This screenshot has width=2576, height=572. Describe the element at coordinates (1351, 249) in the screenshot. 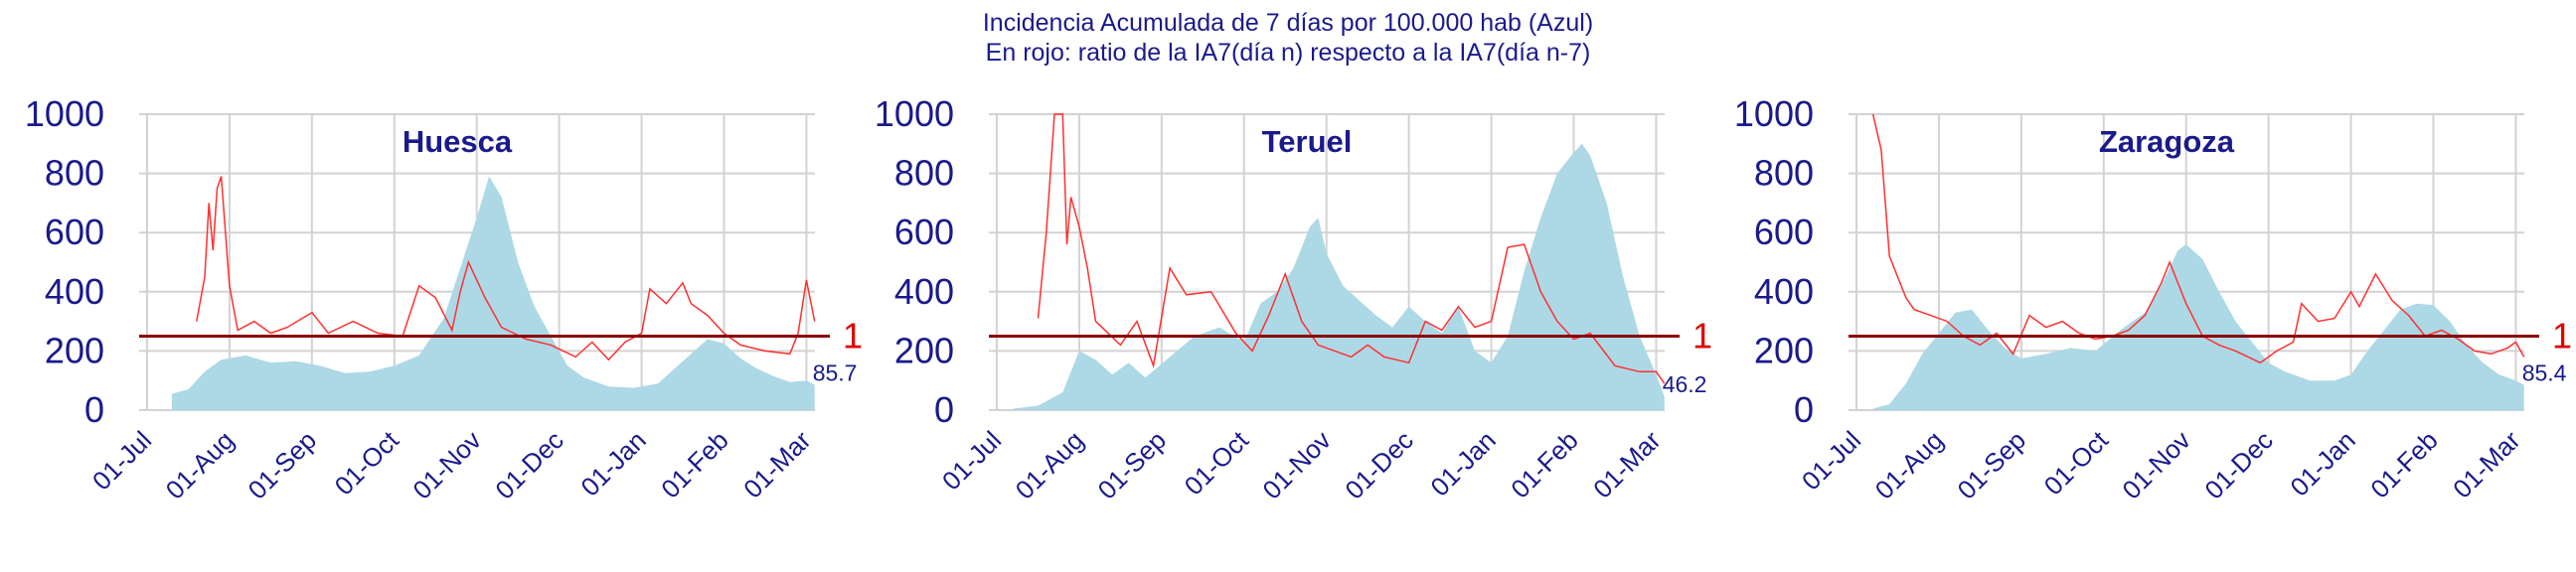

I see `teruel-ratio-line` at that location.